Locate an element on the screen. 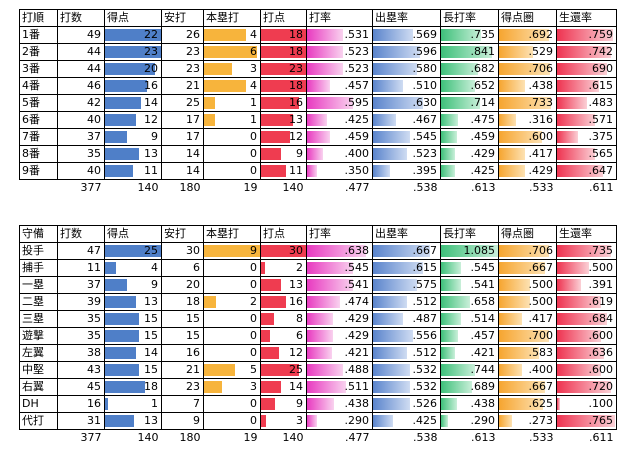 This screenshot has height=464, width=640. cell-value: .689 is located at coordinates (483, 386).